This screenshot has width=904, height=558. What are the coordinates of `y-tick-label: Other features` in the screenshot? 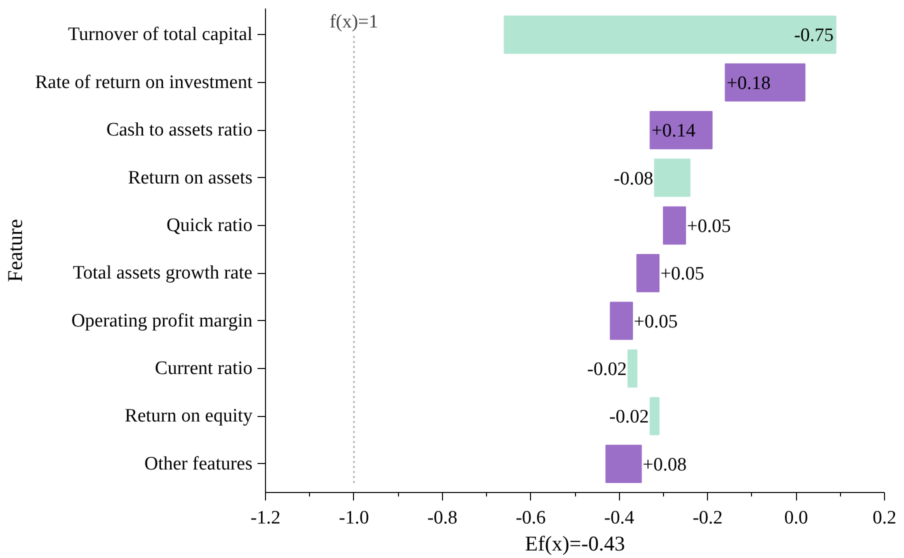 It's located at (198, 463).